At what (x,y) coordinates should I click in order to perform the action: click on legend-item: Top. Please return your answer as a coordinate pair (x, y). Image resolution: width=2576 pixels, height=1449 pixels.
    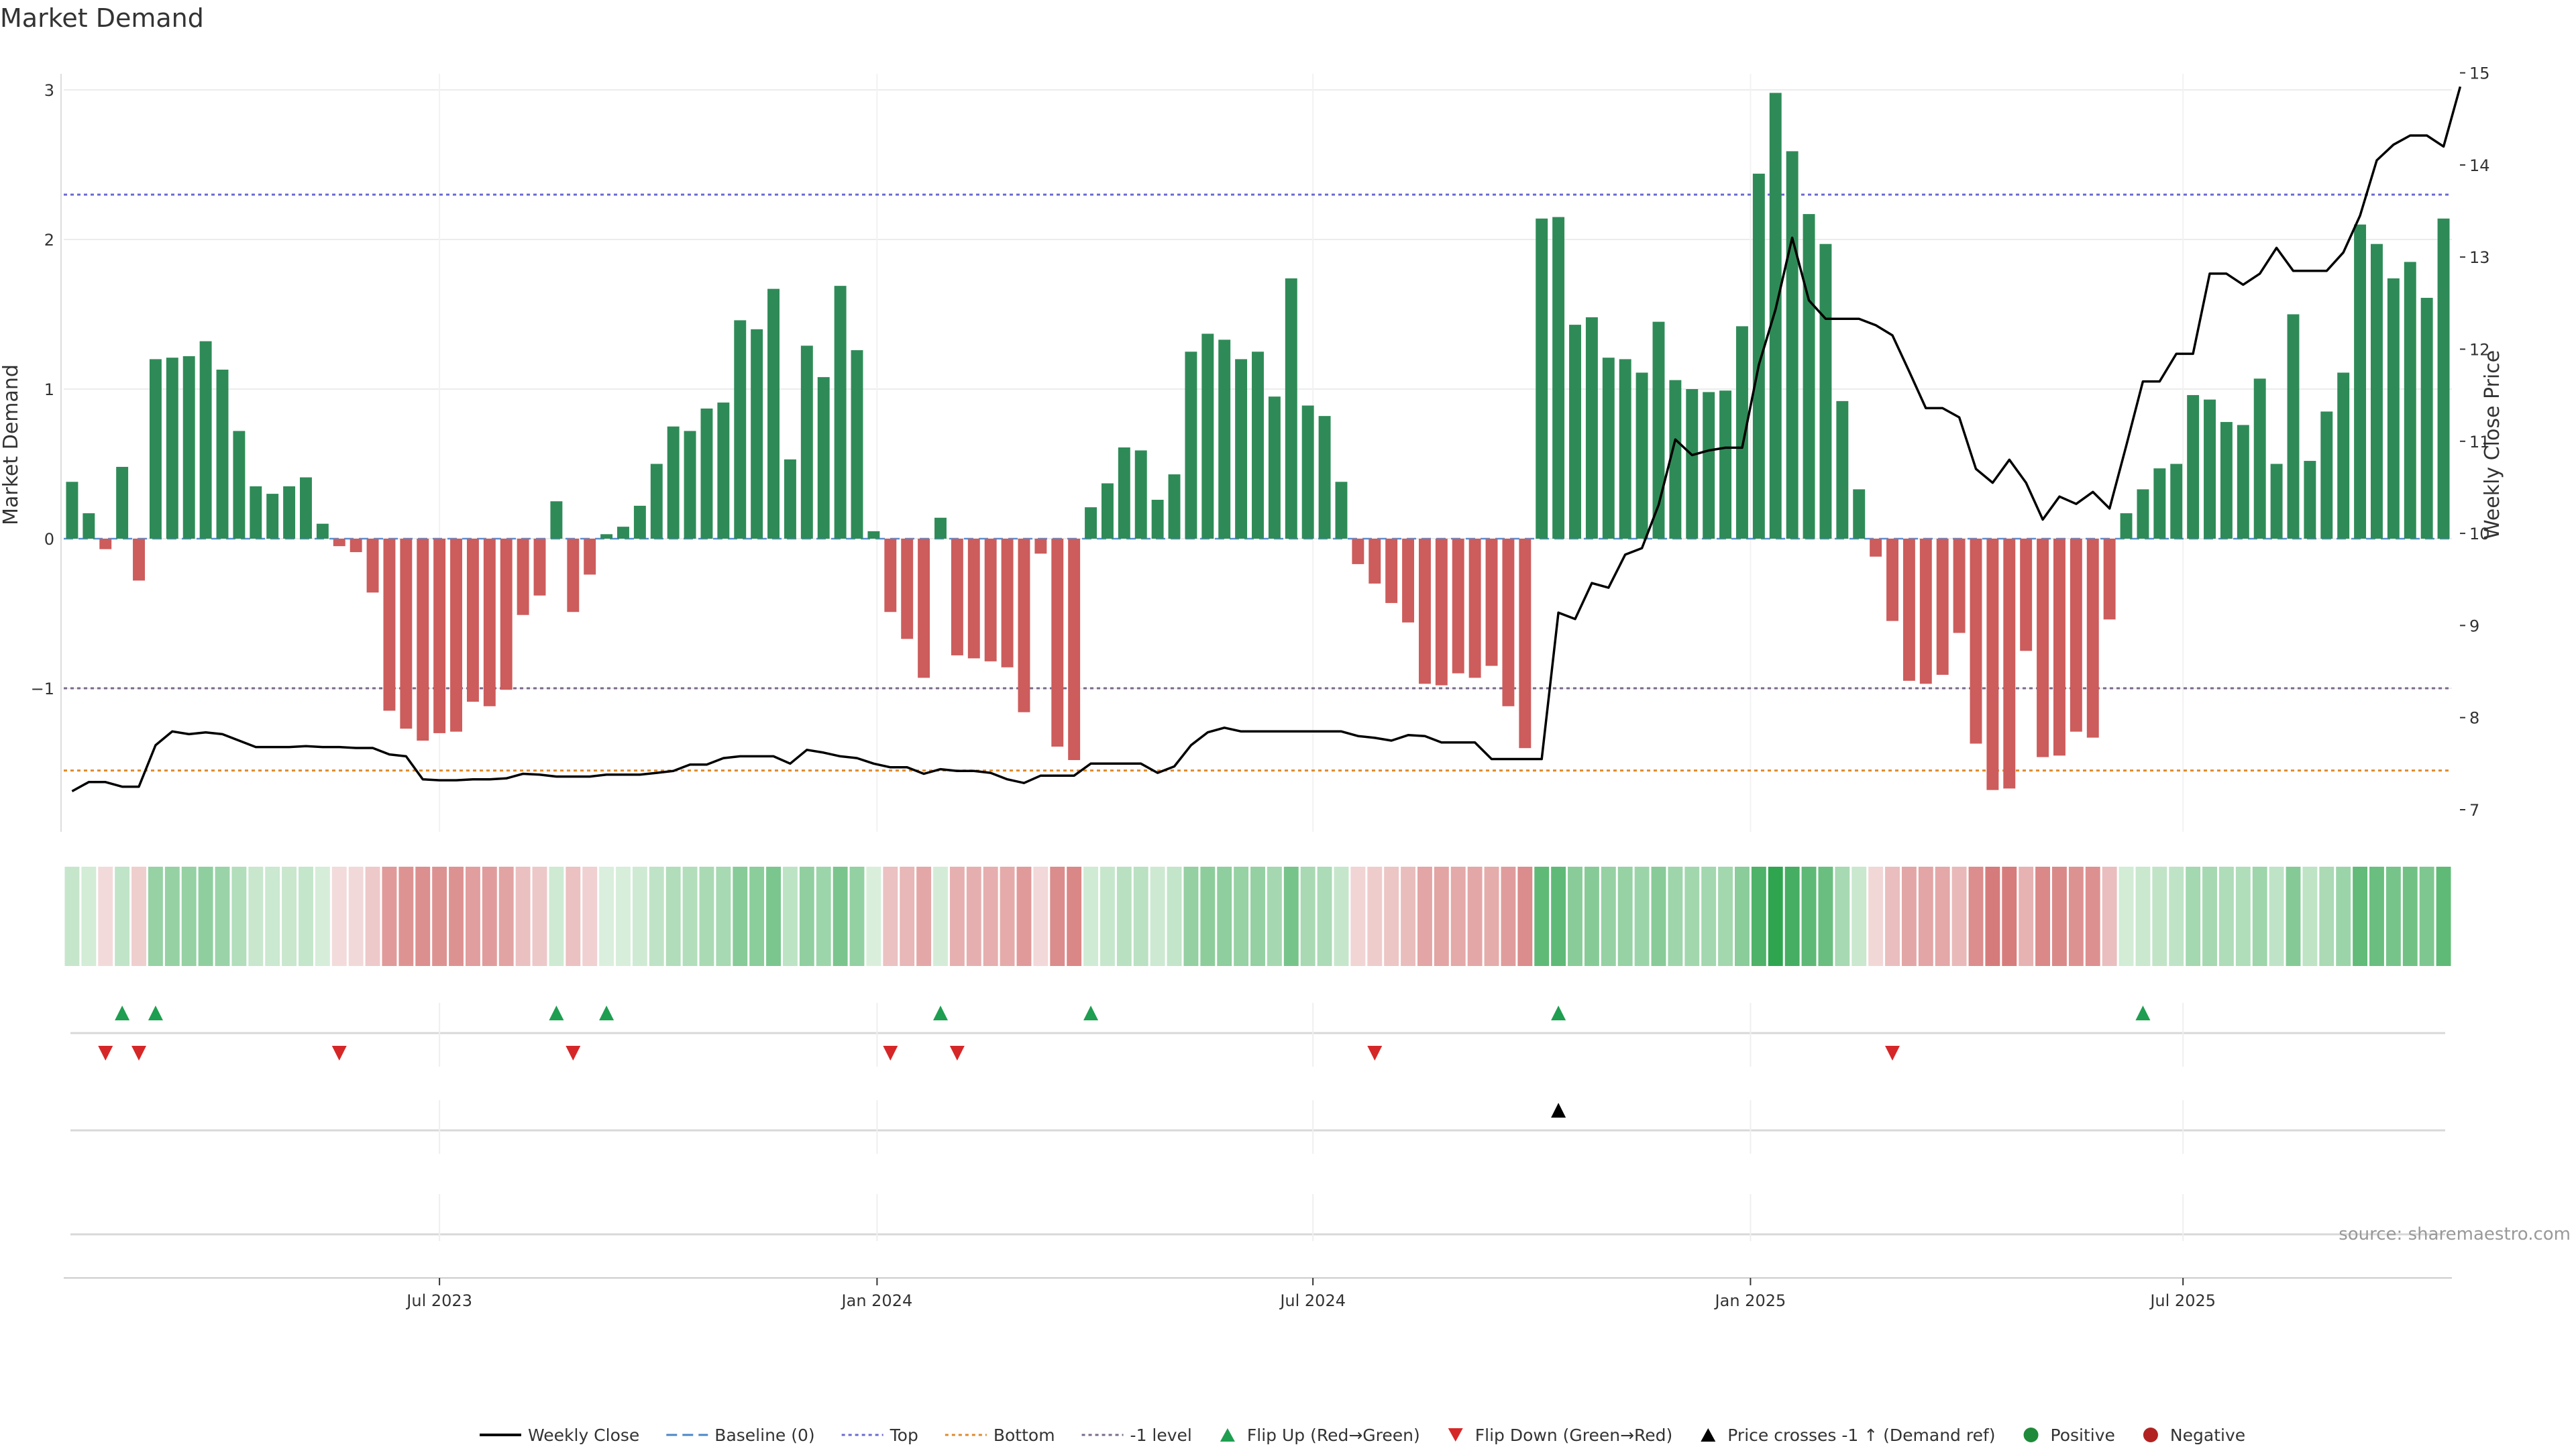
    Looking at the image, I should click on (879, 1435).